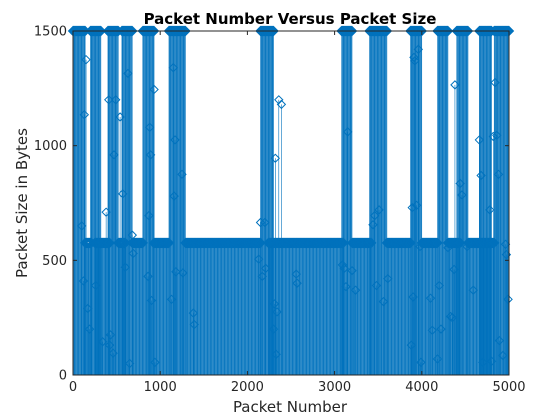  What do you see at coordinates (22, 203) in the screenshot?
I see `y-axis-label: Packet Size in Bytes` at bounding box center [22, 203].